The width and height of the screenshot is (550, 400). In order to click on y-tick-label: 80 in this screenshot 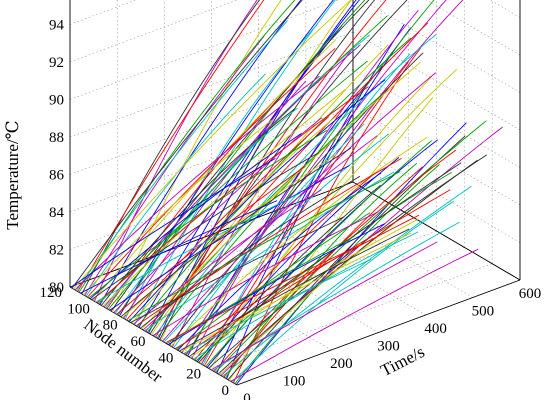, I will do `click(110, 326)`.